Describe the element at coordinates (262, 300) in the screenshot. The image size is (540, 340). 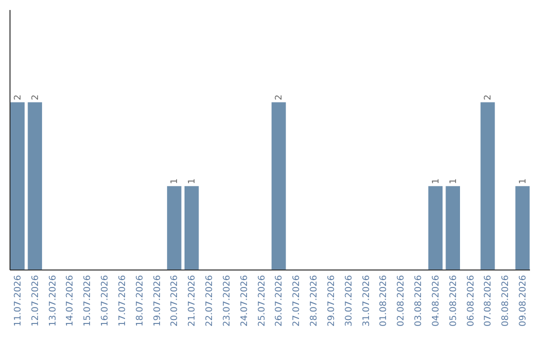
I see `x-tick-label: 25.07.2026` at that location.